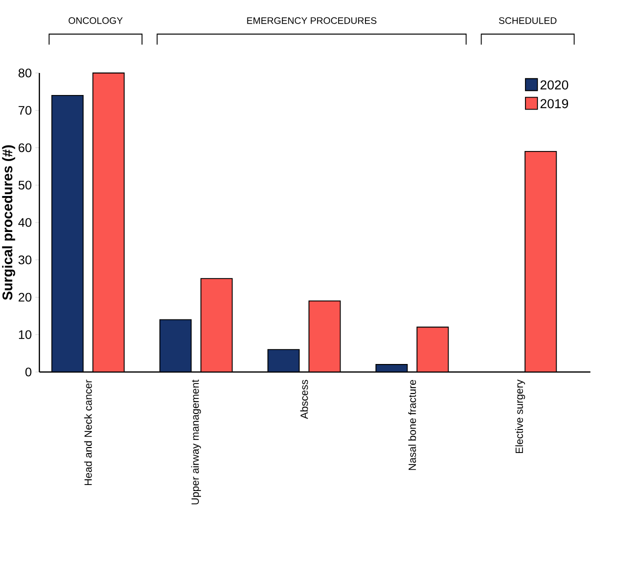  I want to click on text: EMERGENCY PROCEDURES, so click(311, 20).